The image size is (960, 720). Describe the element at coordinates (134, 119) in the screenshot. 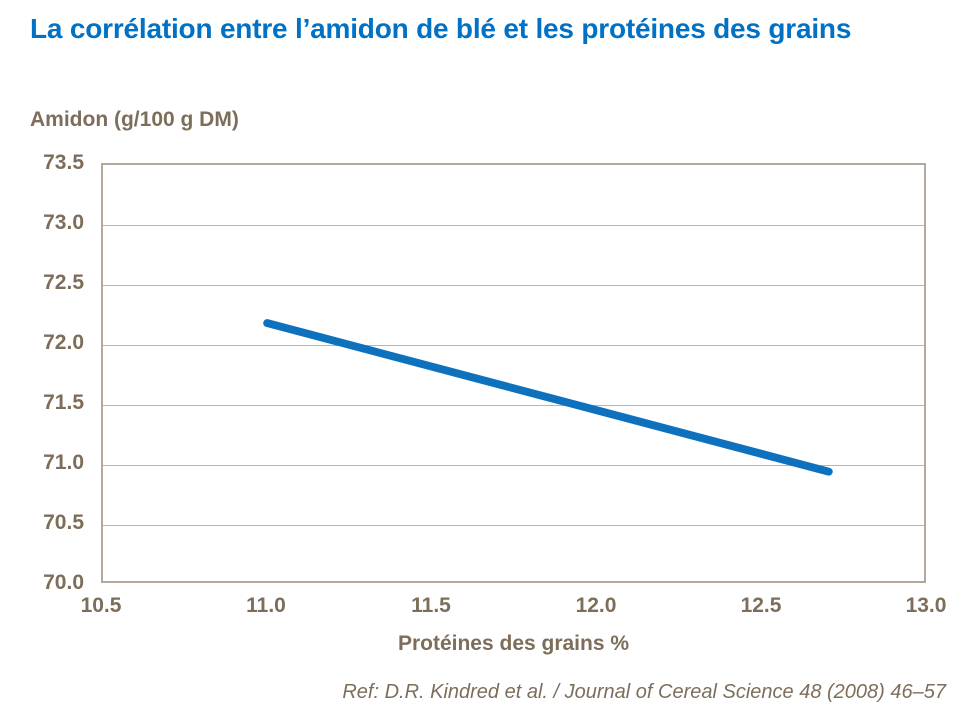

I see `y-axis-title: Amidon (g/100 g DM)` at that location.